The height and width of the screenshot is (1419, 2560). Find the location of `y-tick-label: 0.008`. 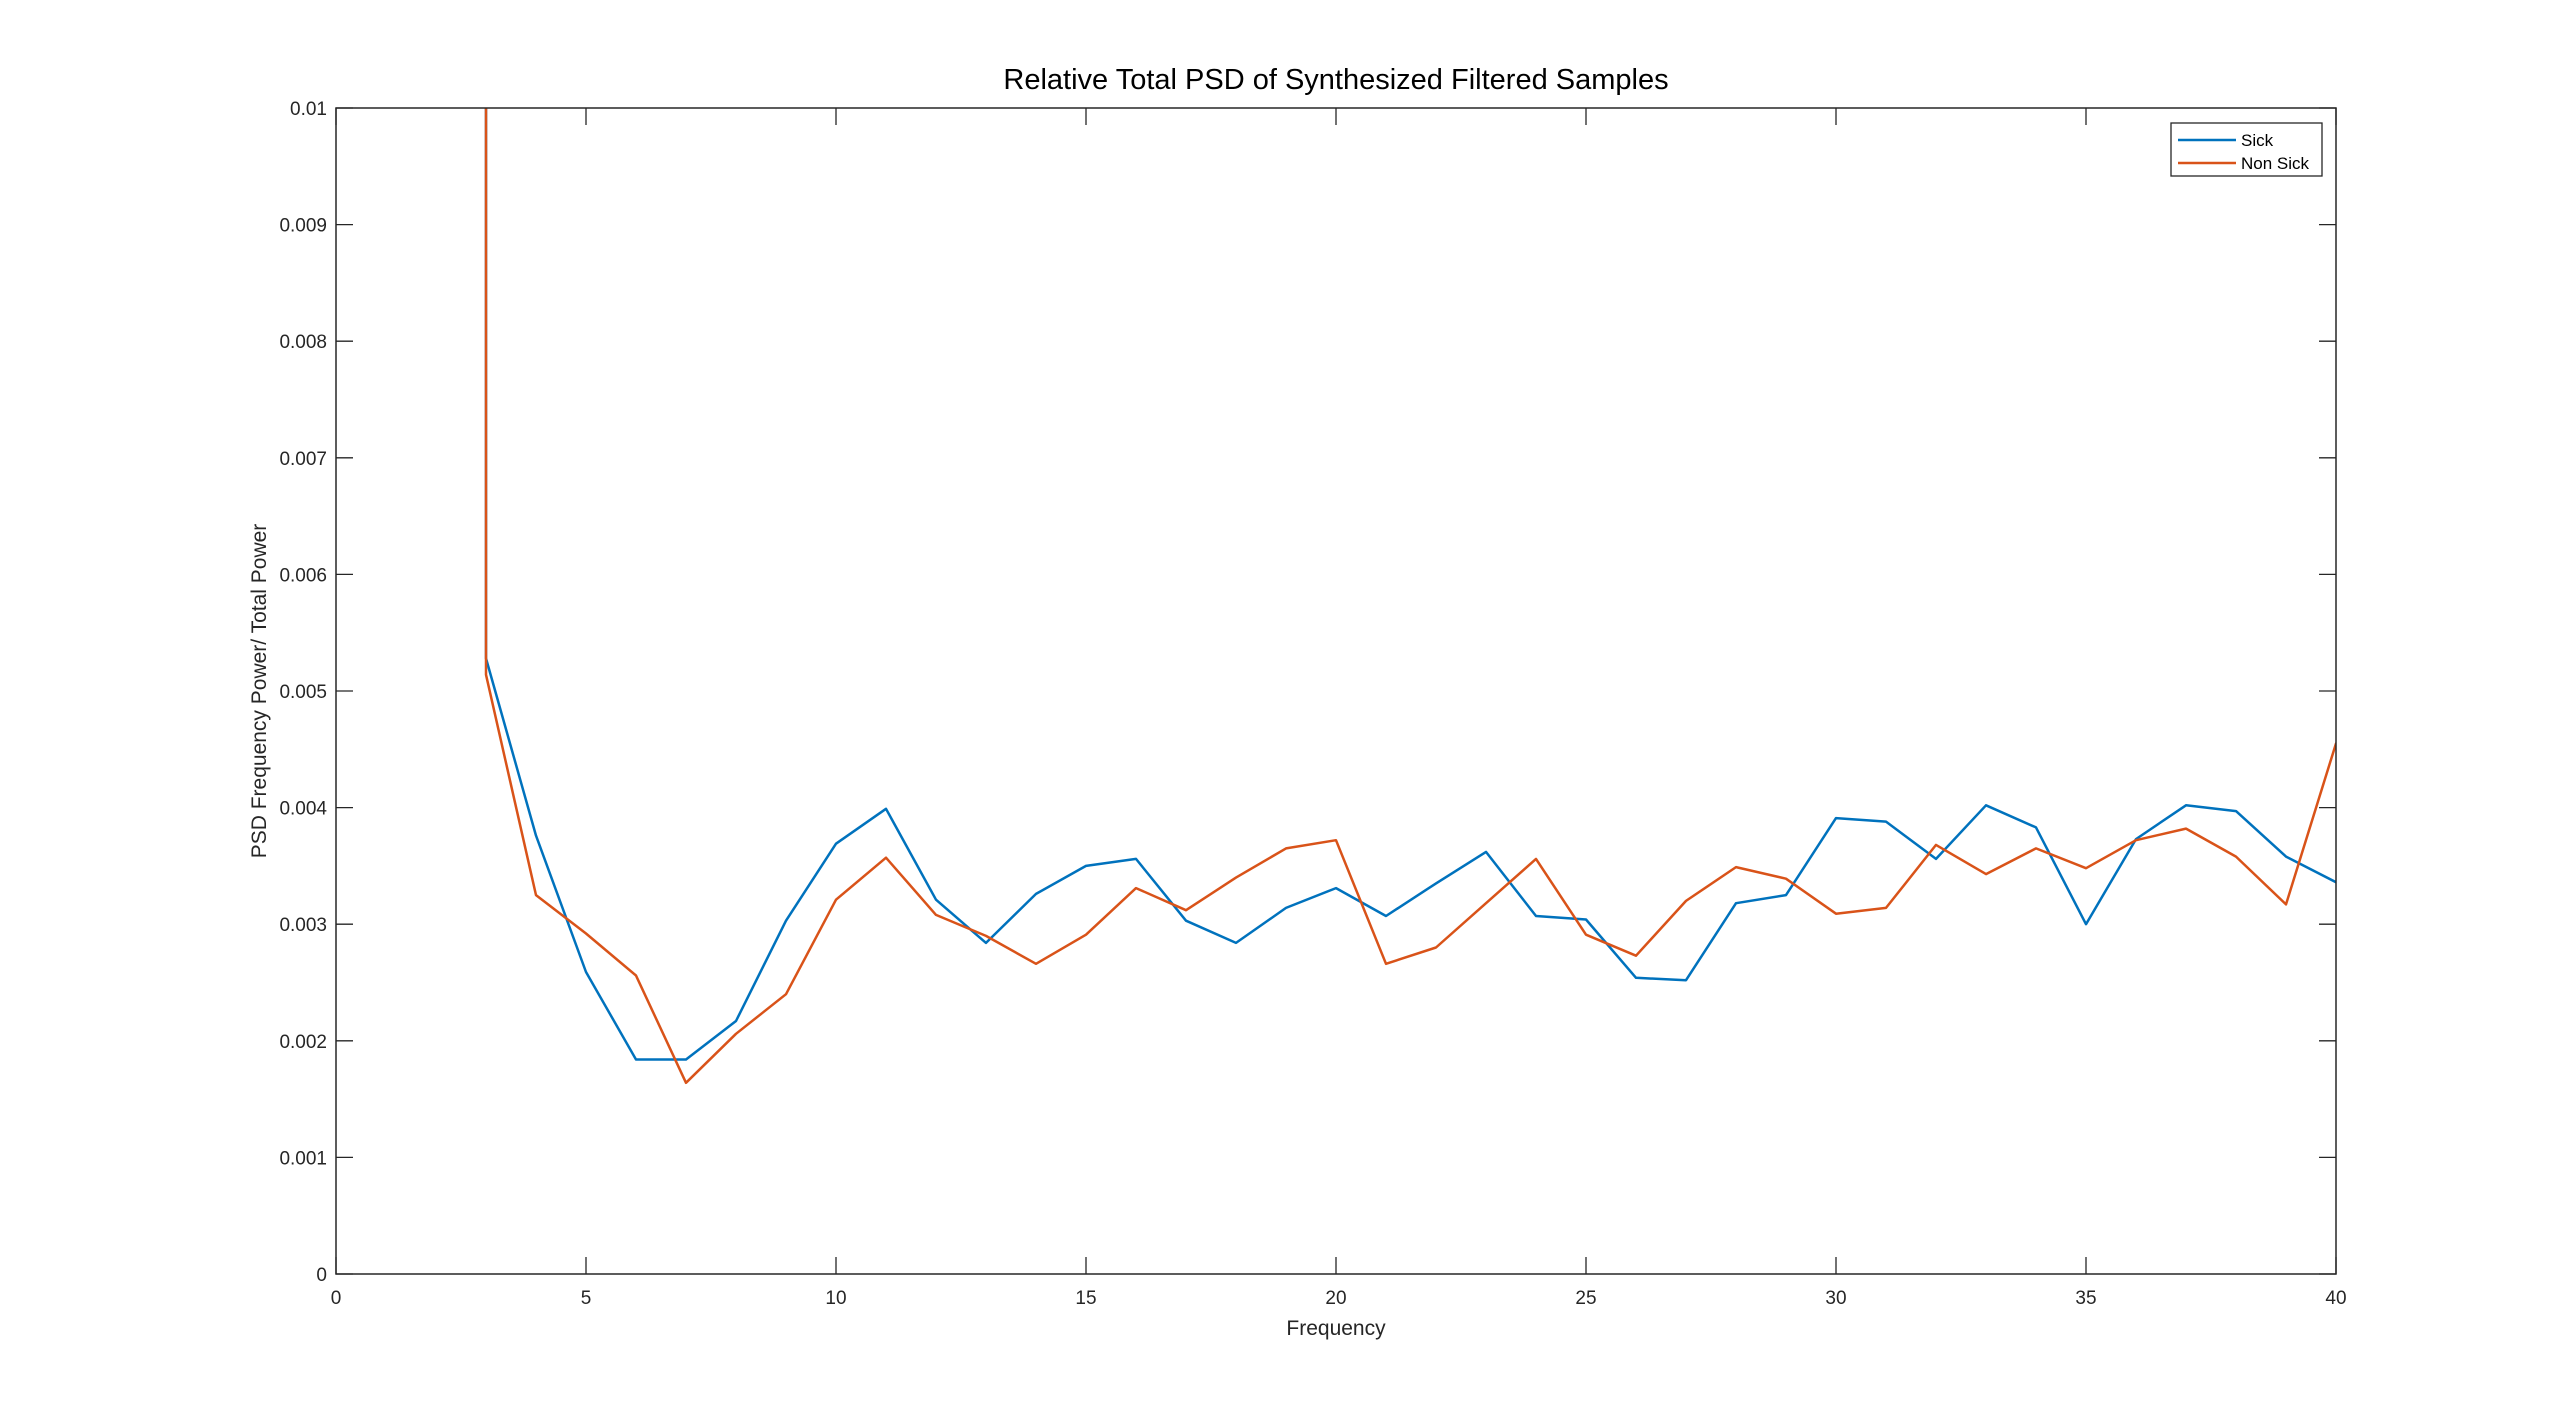

y-tick-label: 0.008 is located at coordinates (303, 342).